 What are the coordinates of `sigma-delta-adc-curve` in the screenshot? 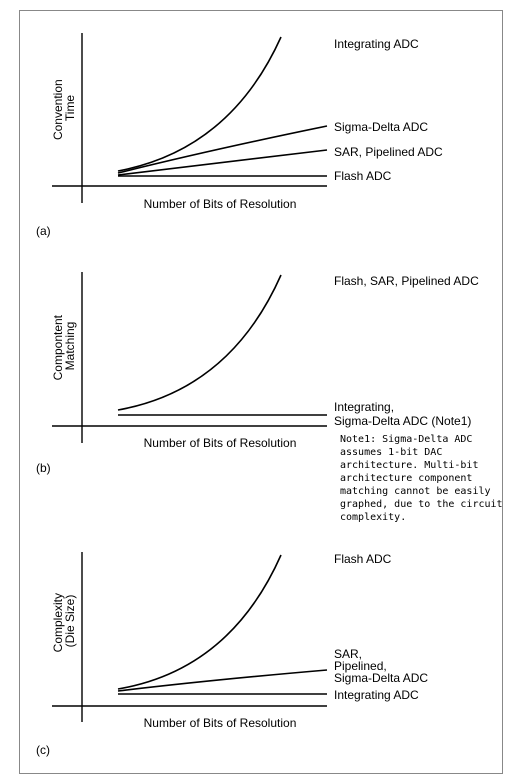 It's located at (222, 149).